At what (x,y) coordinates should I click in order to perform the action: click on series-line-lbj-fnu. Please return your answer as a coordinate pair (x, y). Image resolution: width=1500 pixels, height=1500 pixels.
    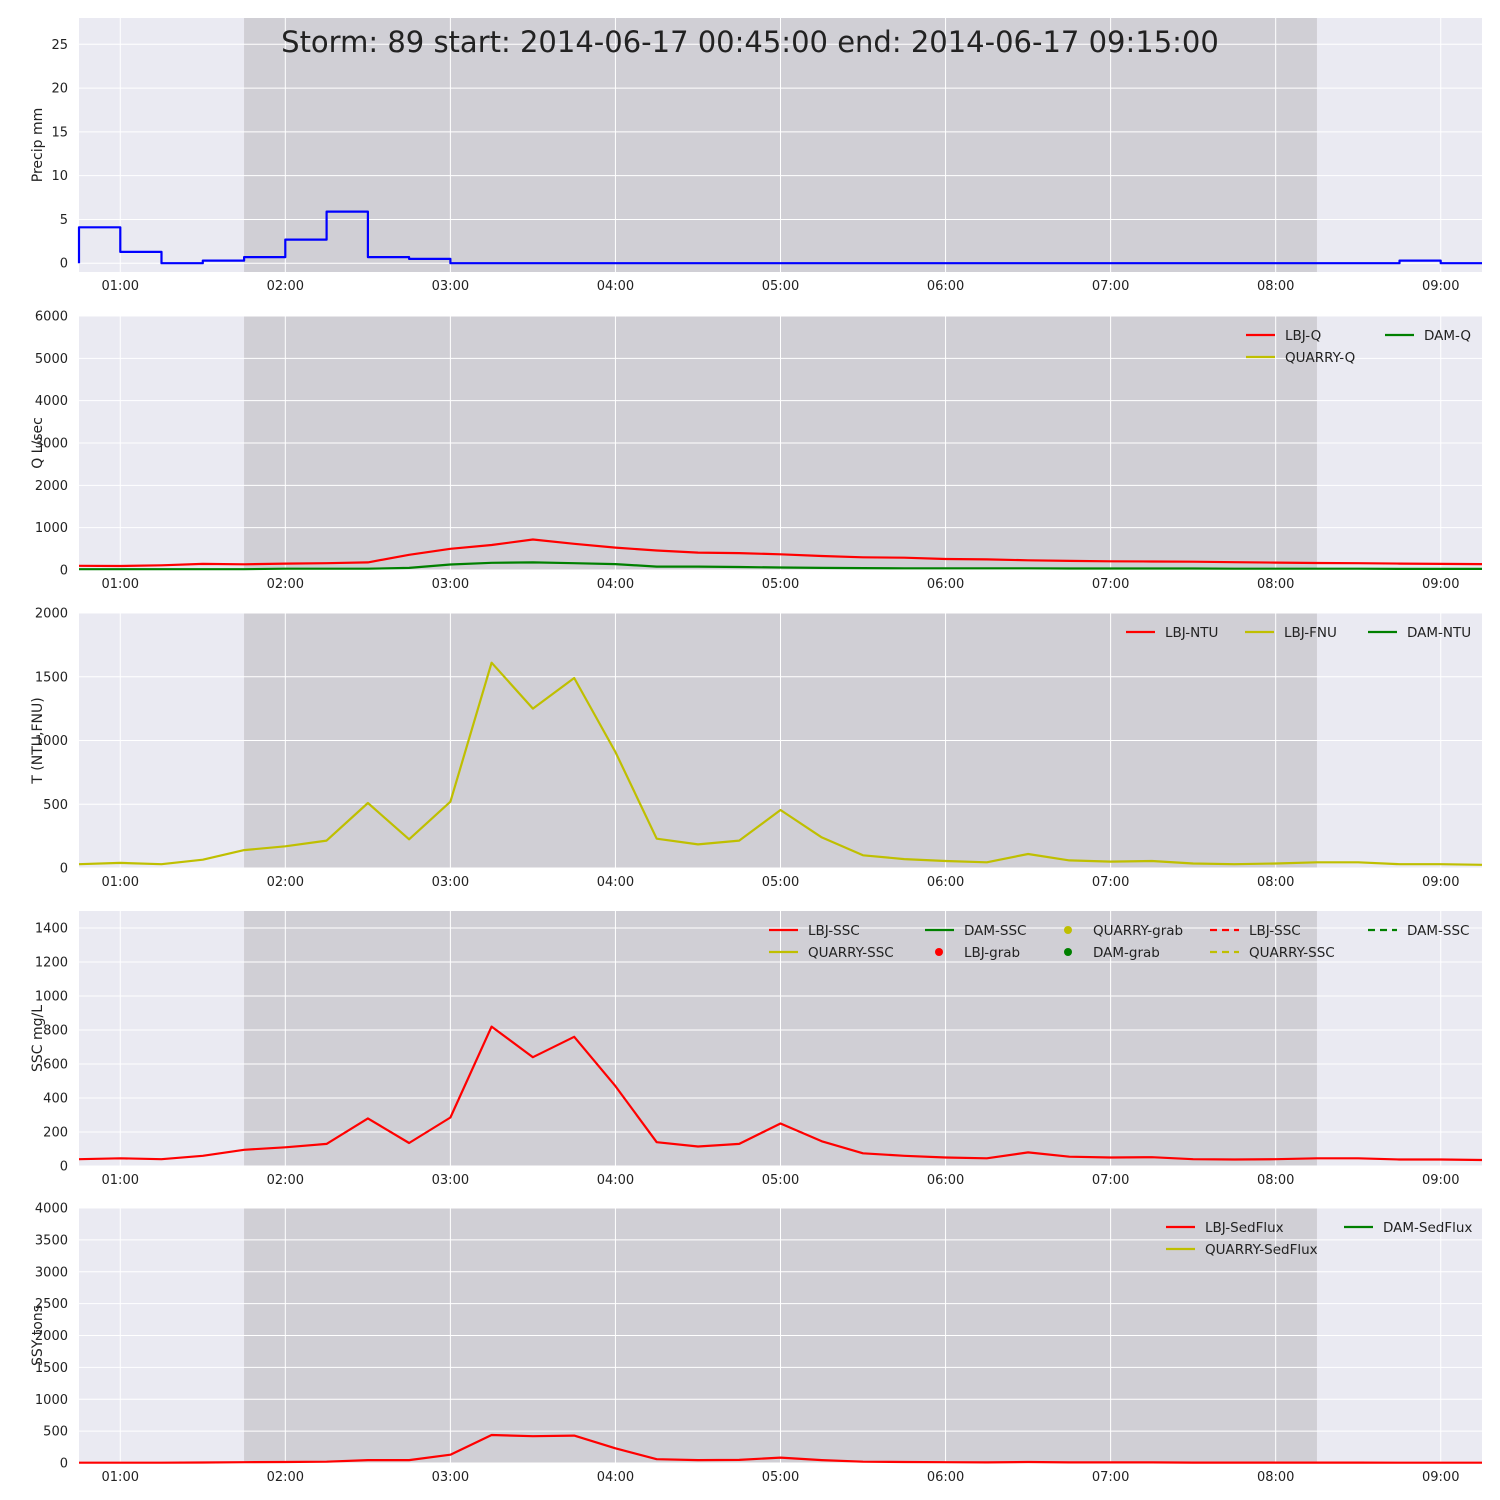
    Looking at the image, I should click on (780, 763).